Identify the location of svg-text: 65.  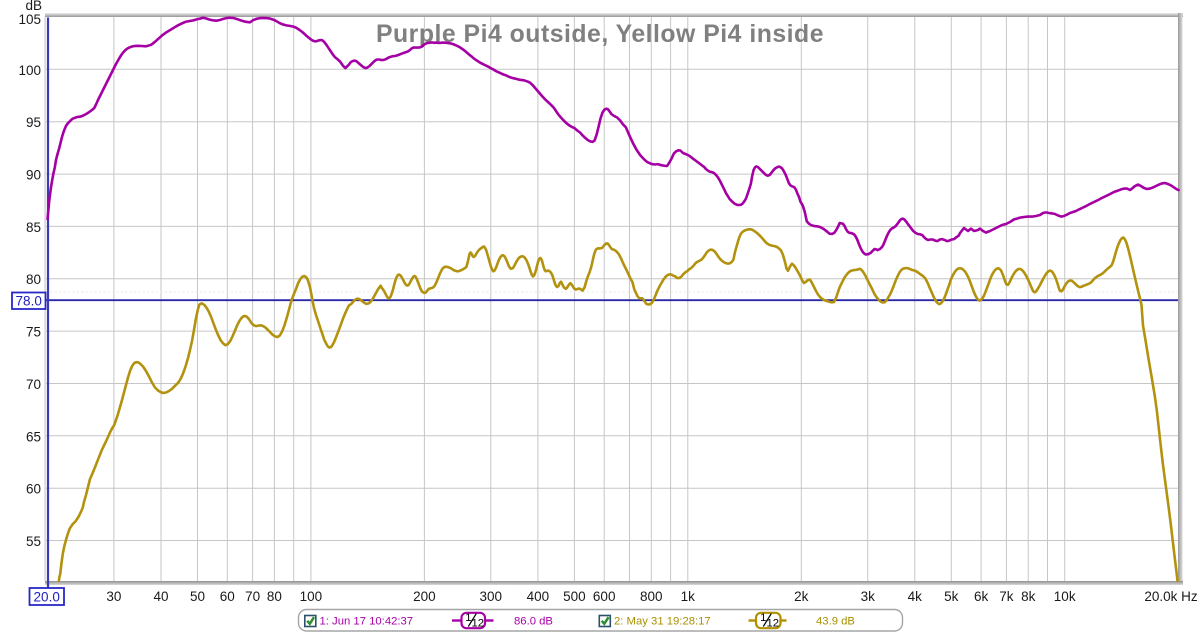
(33, 436).